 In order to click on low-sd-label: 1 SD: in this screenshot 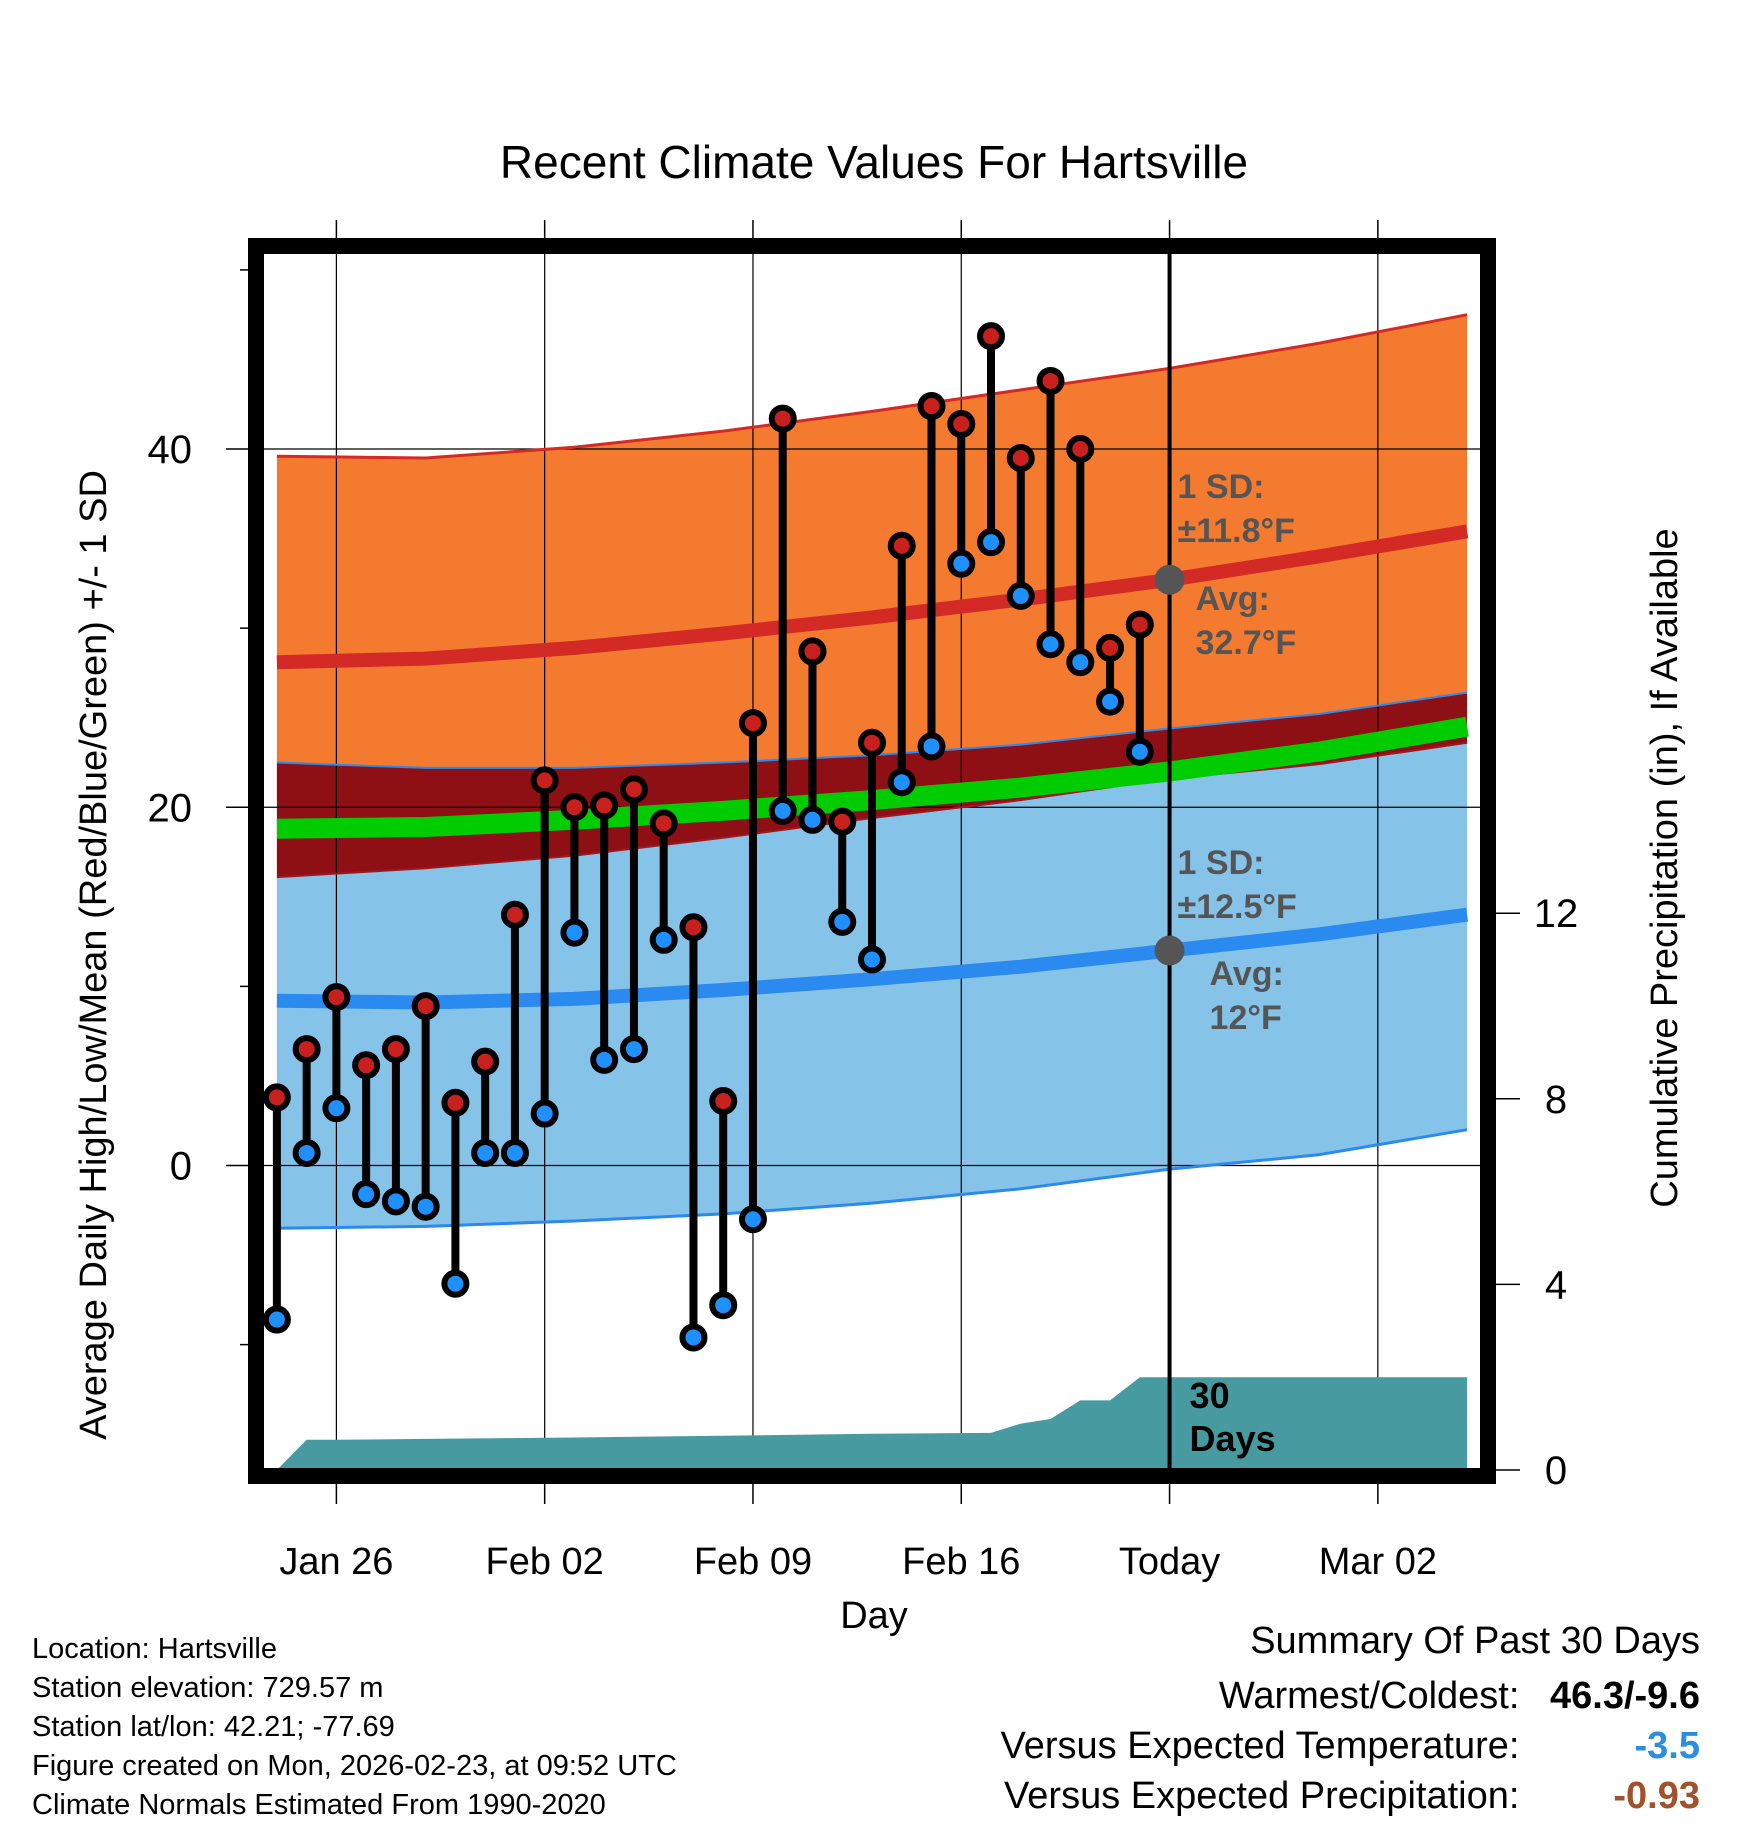, I will do `click(1221, 863)`.